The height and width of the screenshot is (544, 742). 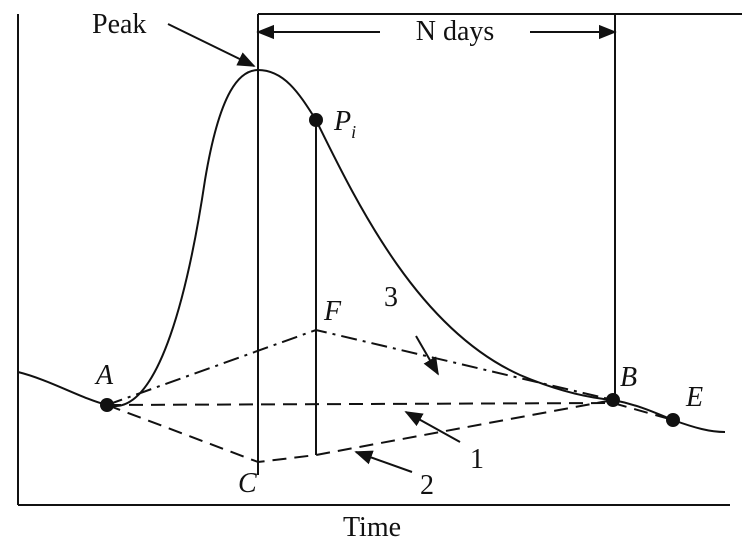 I want to click on point-label: B, so click(x=628, y=377).